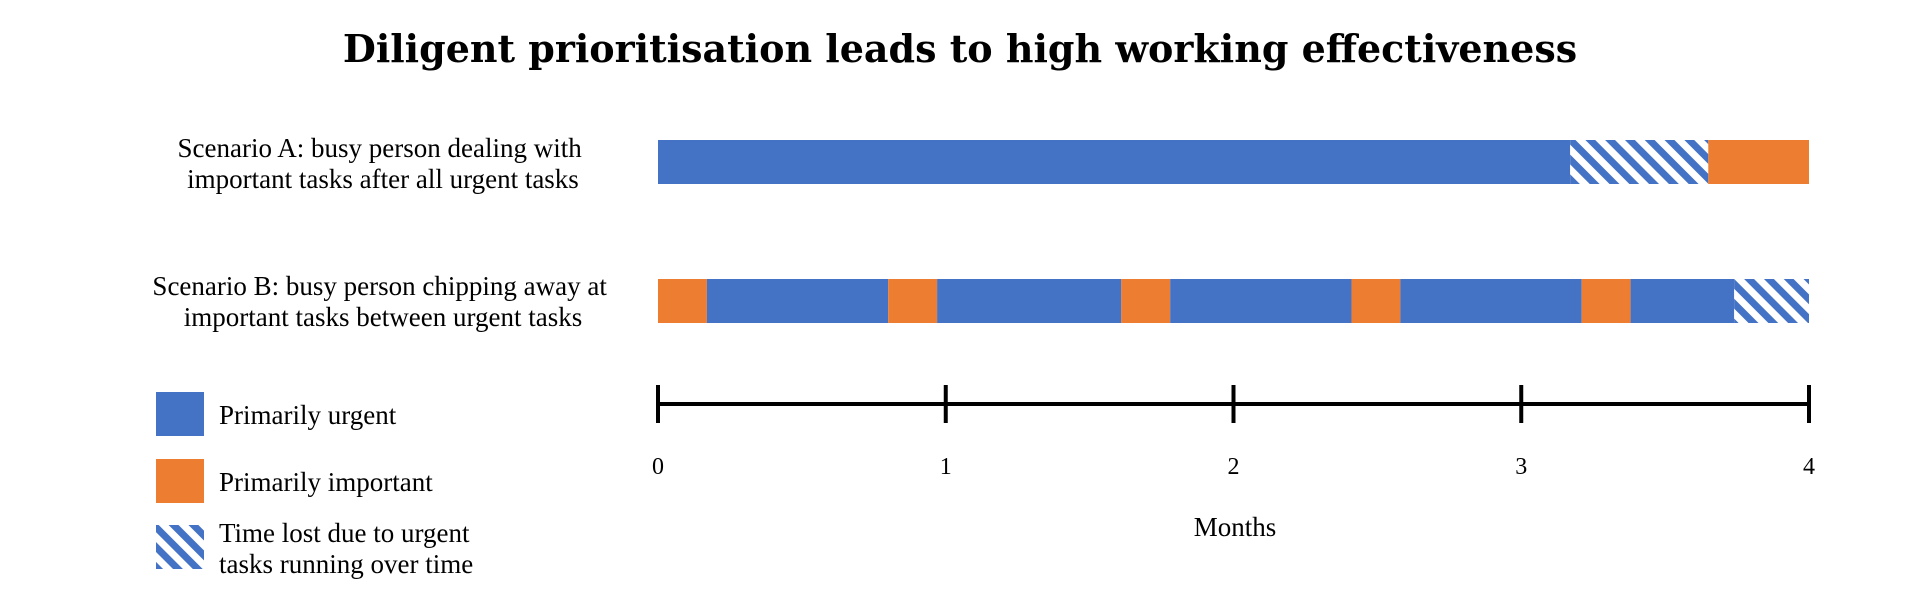 The image size is (1920, 612). Describe the element at coordinates (1235, 527) in the screenshot. I see `x-axis-label: Months` at that location.